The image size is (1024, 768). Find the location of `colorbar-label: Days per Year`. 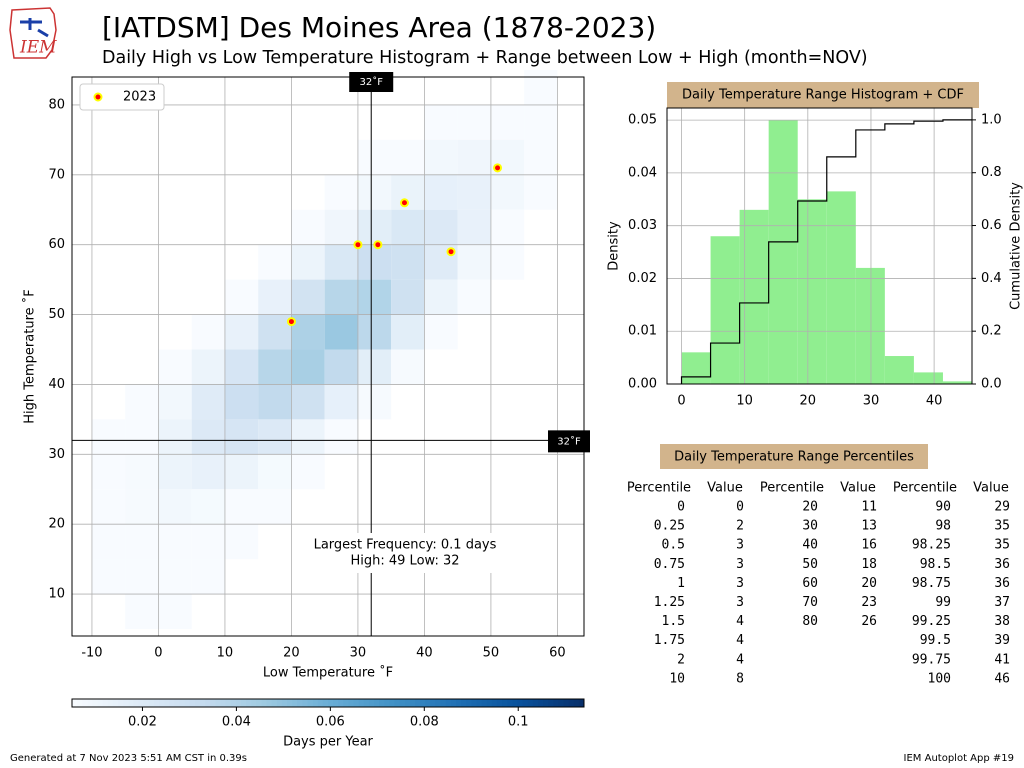

colorbar-label: Days per Year is located at coordinates (328, 742).